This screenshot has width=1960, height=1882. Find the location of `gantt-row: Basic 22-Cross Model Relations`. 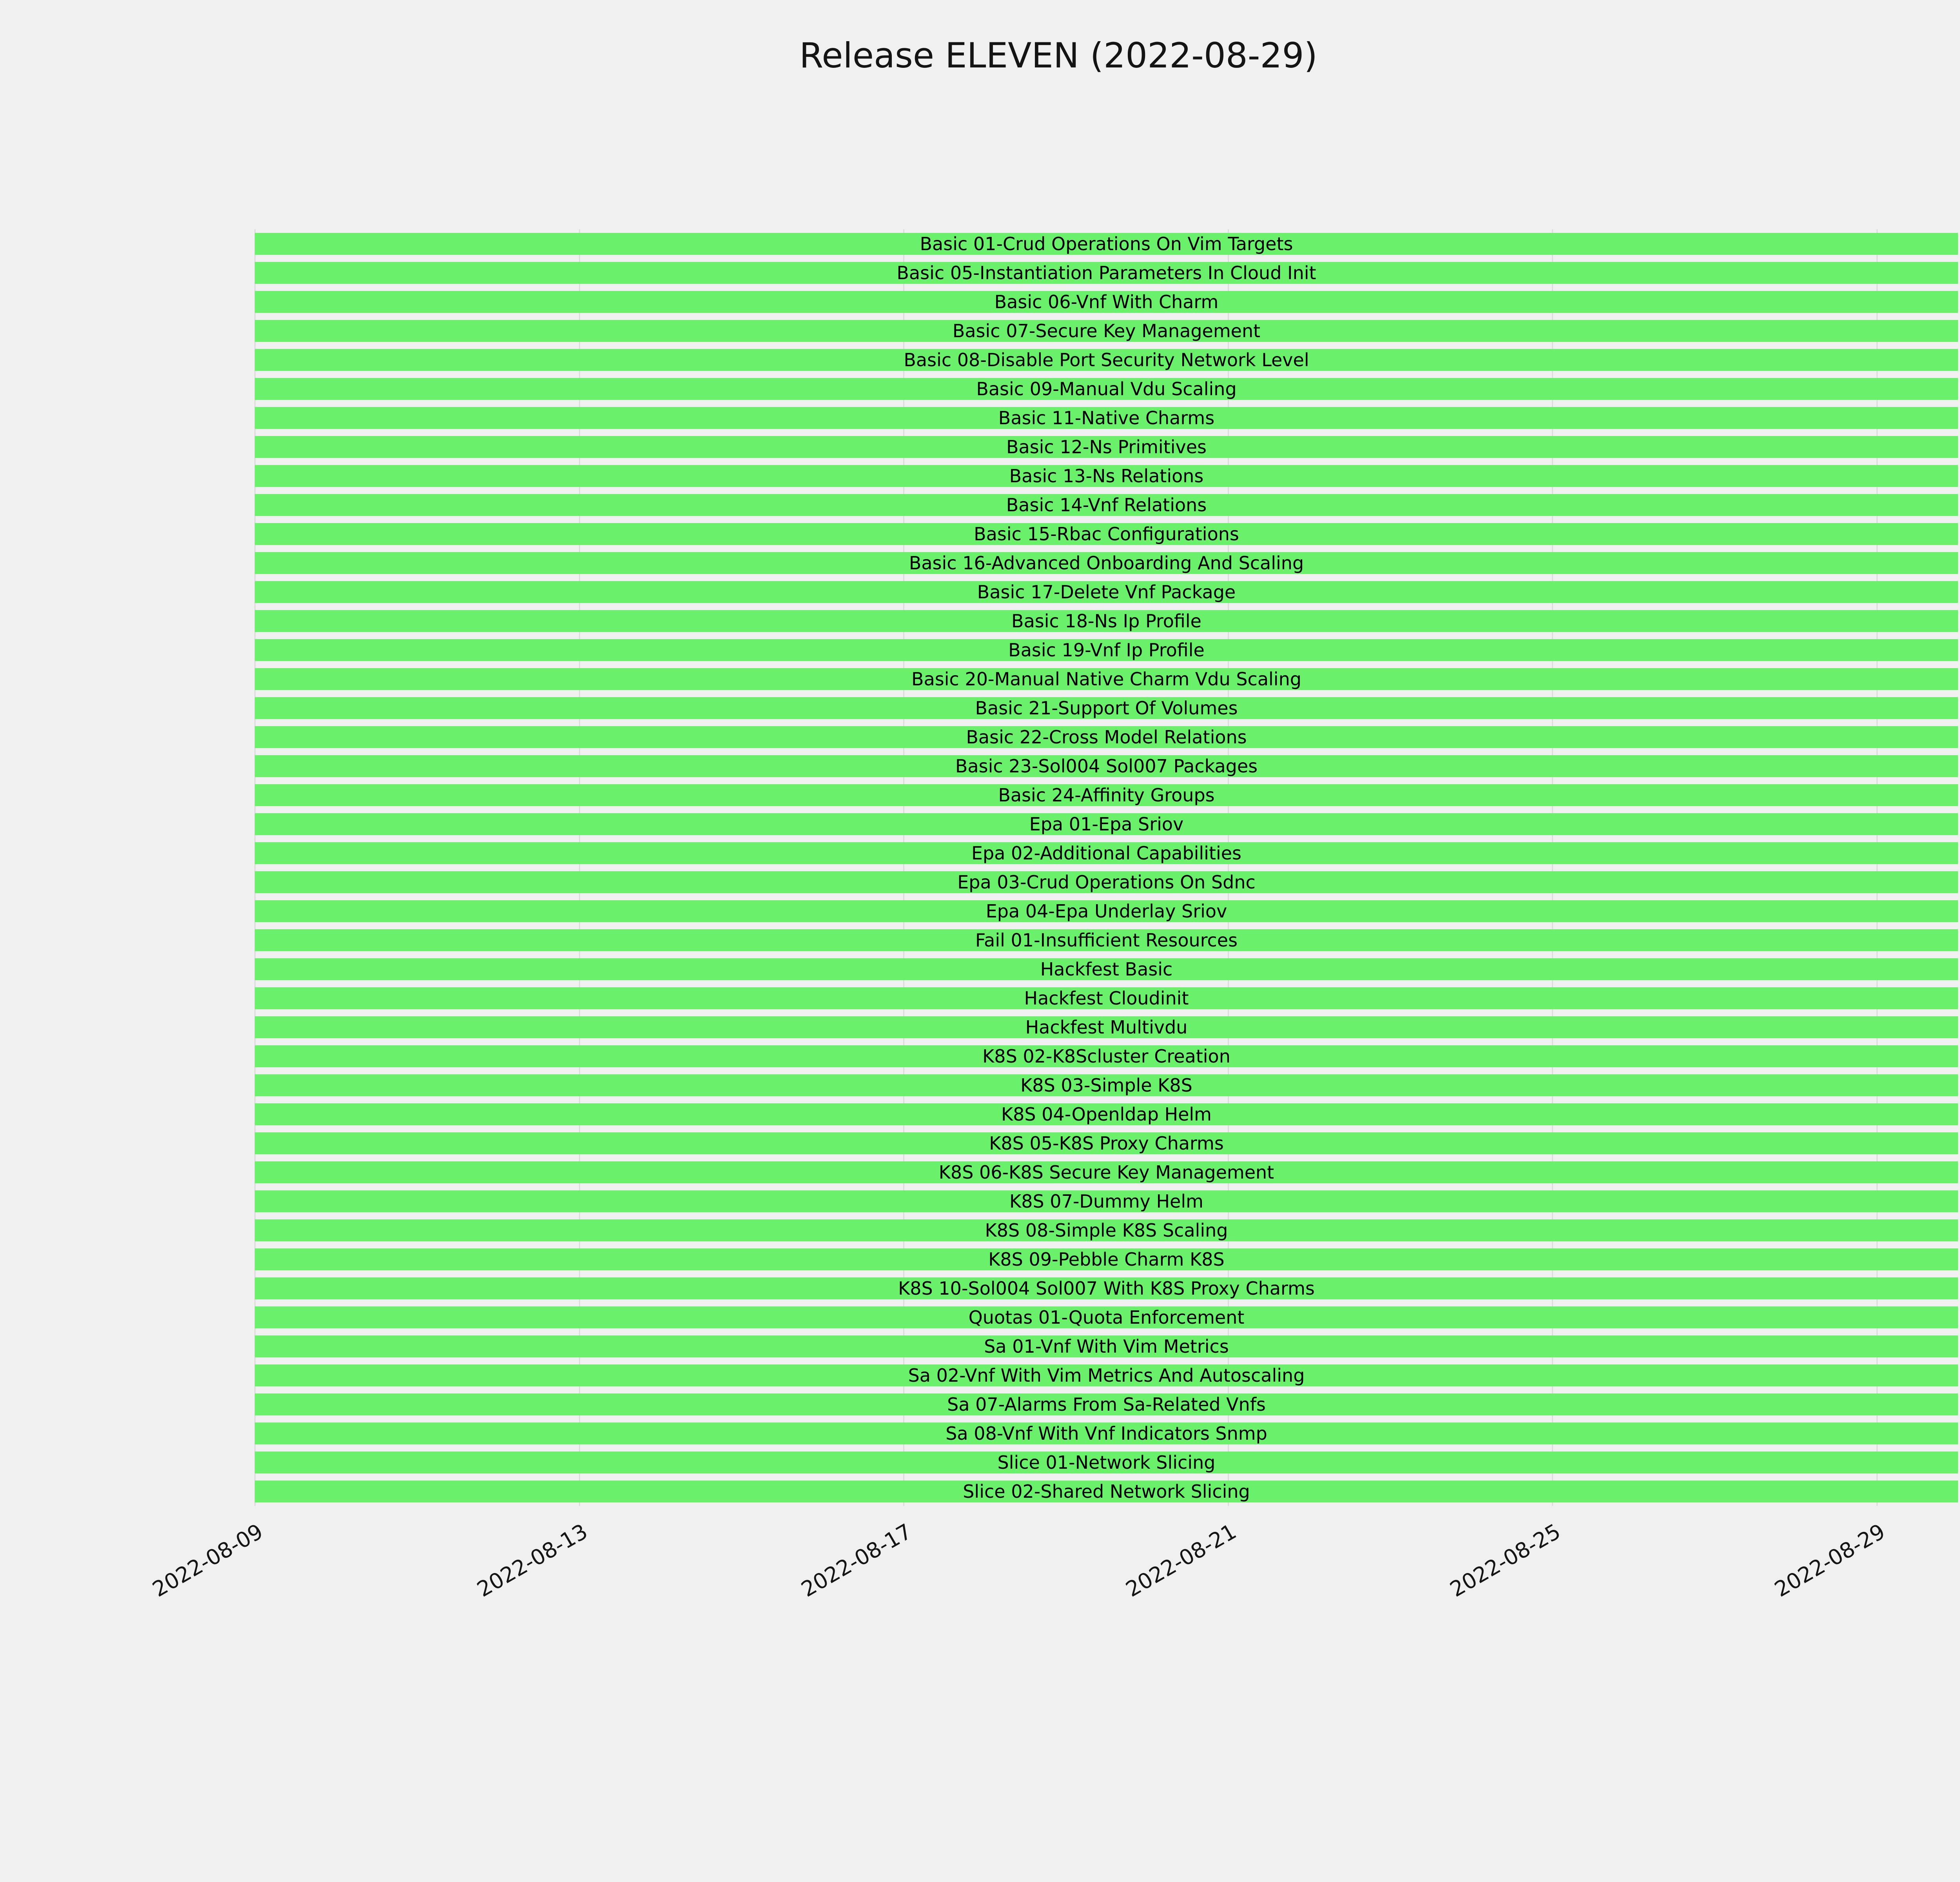

gantt-row: Basic 22-Cross Model Relations is located at coordinates (1106, 737).